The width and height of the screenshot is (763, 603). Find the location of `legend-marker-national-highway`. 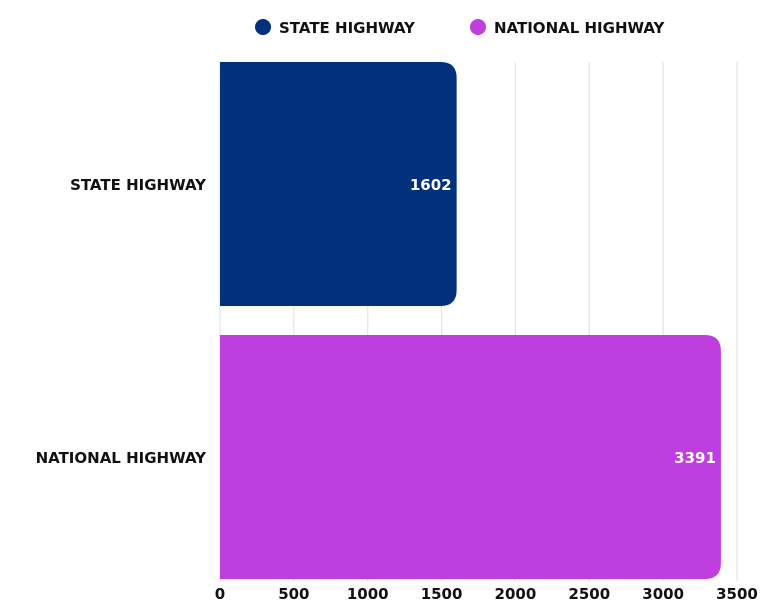

legend-marker-national-highway is located at coordinates (478, 27).